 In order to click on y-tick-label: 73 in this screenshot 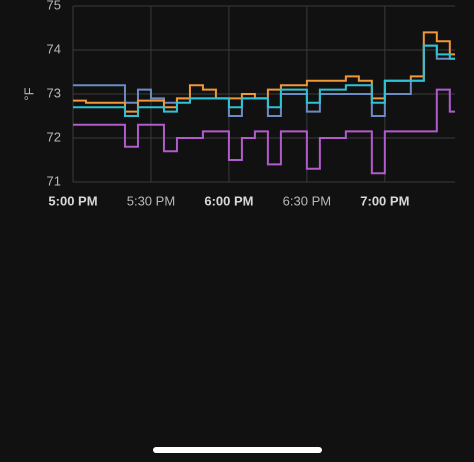, I will do `click(54, 92)`.